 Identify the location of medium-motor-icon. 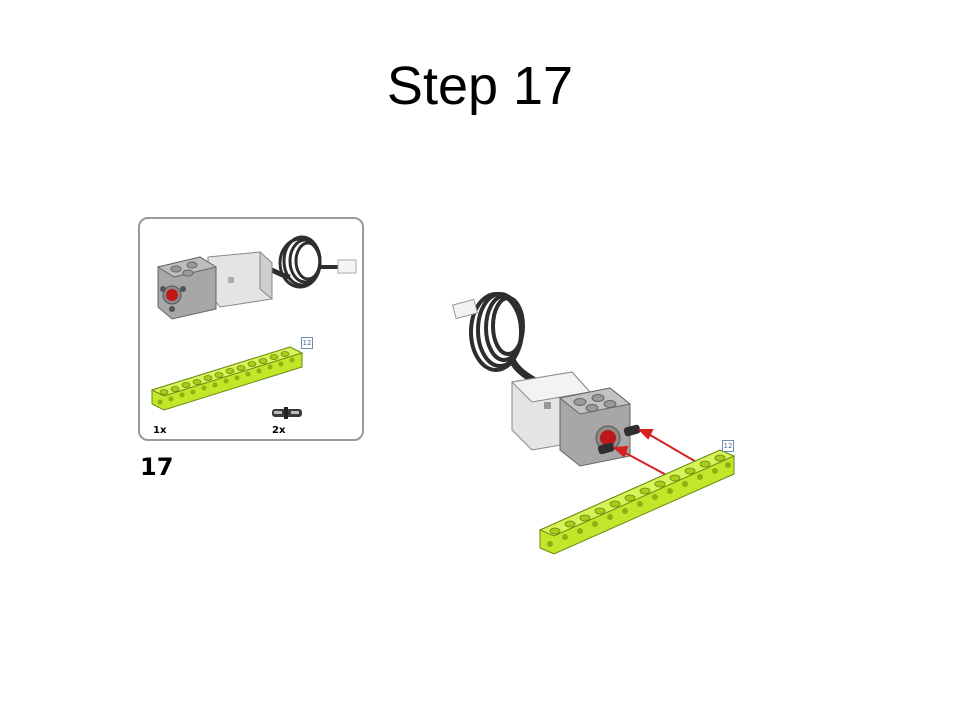
(256, 277).